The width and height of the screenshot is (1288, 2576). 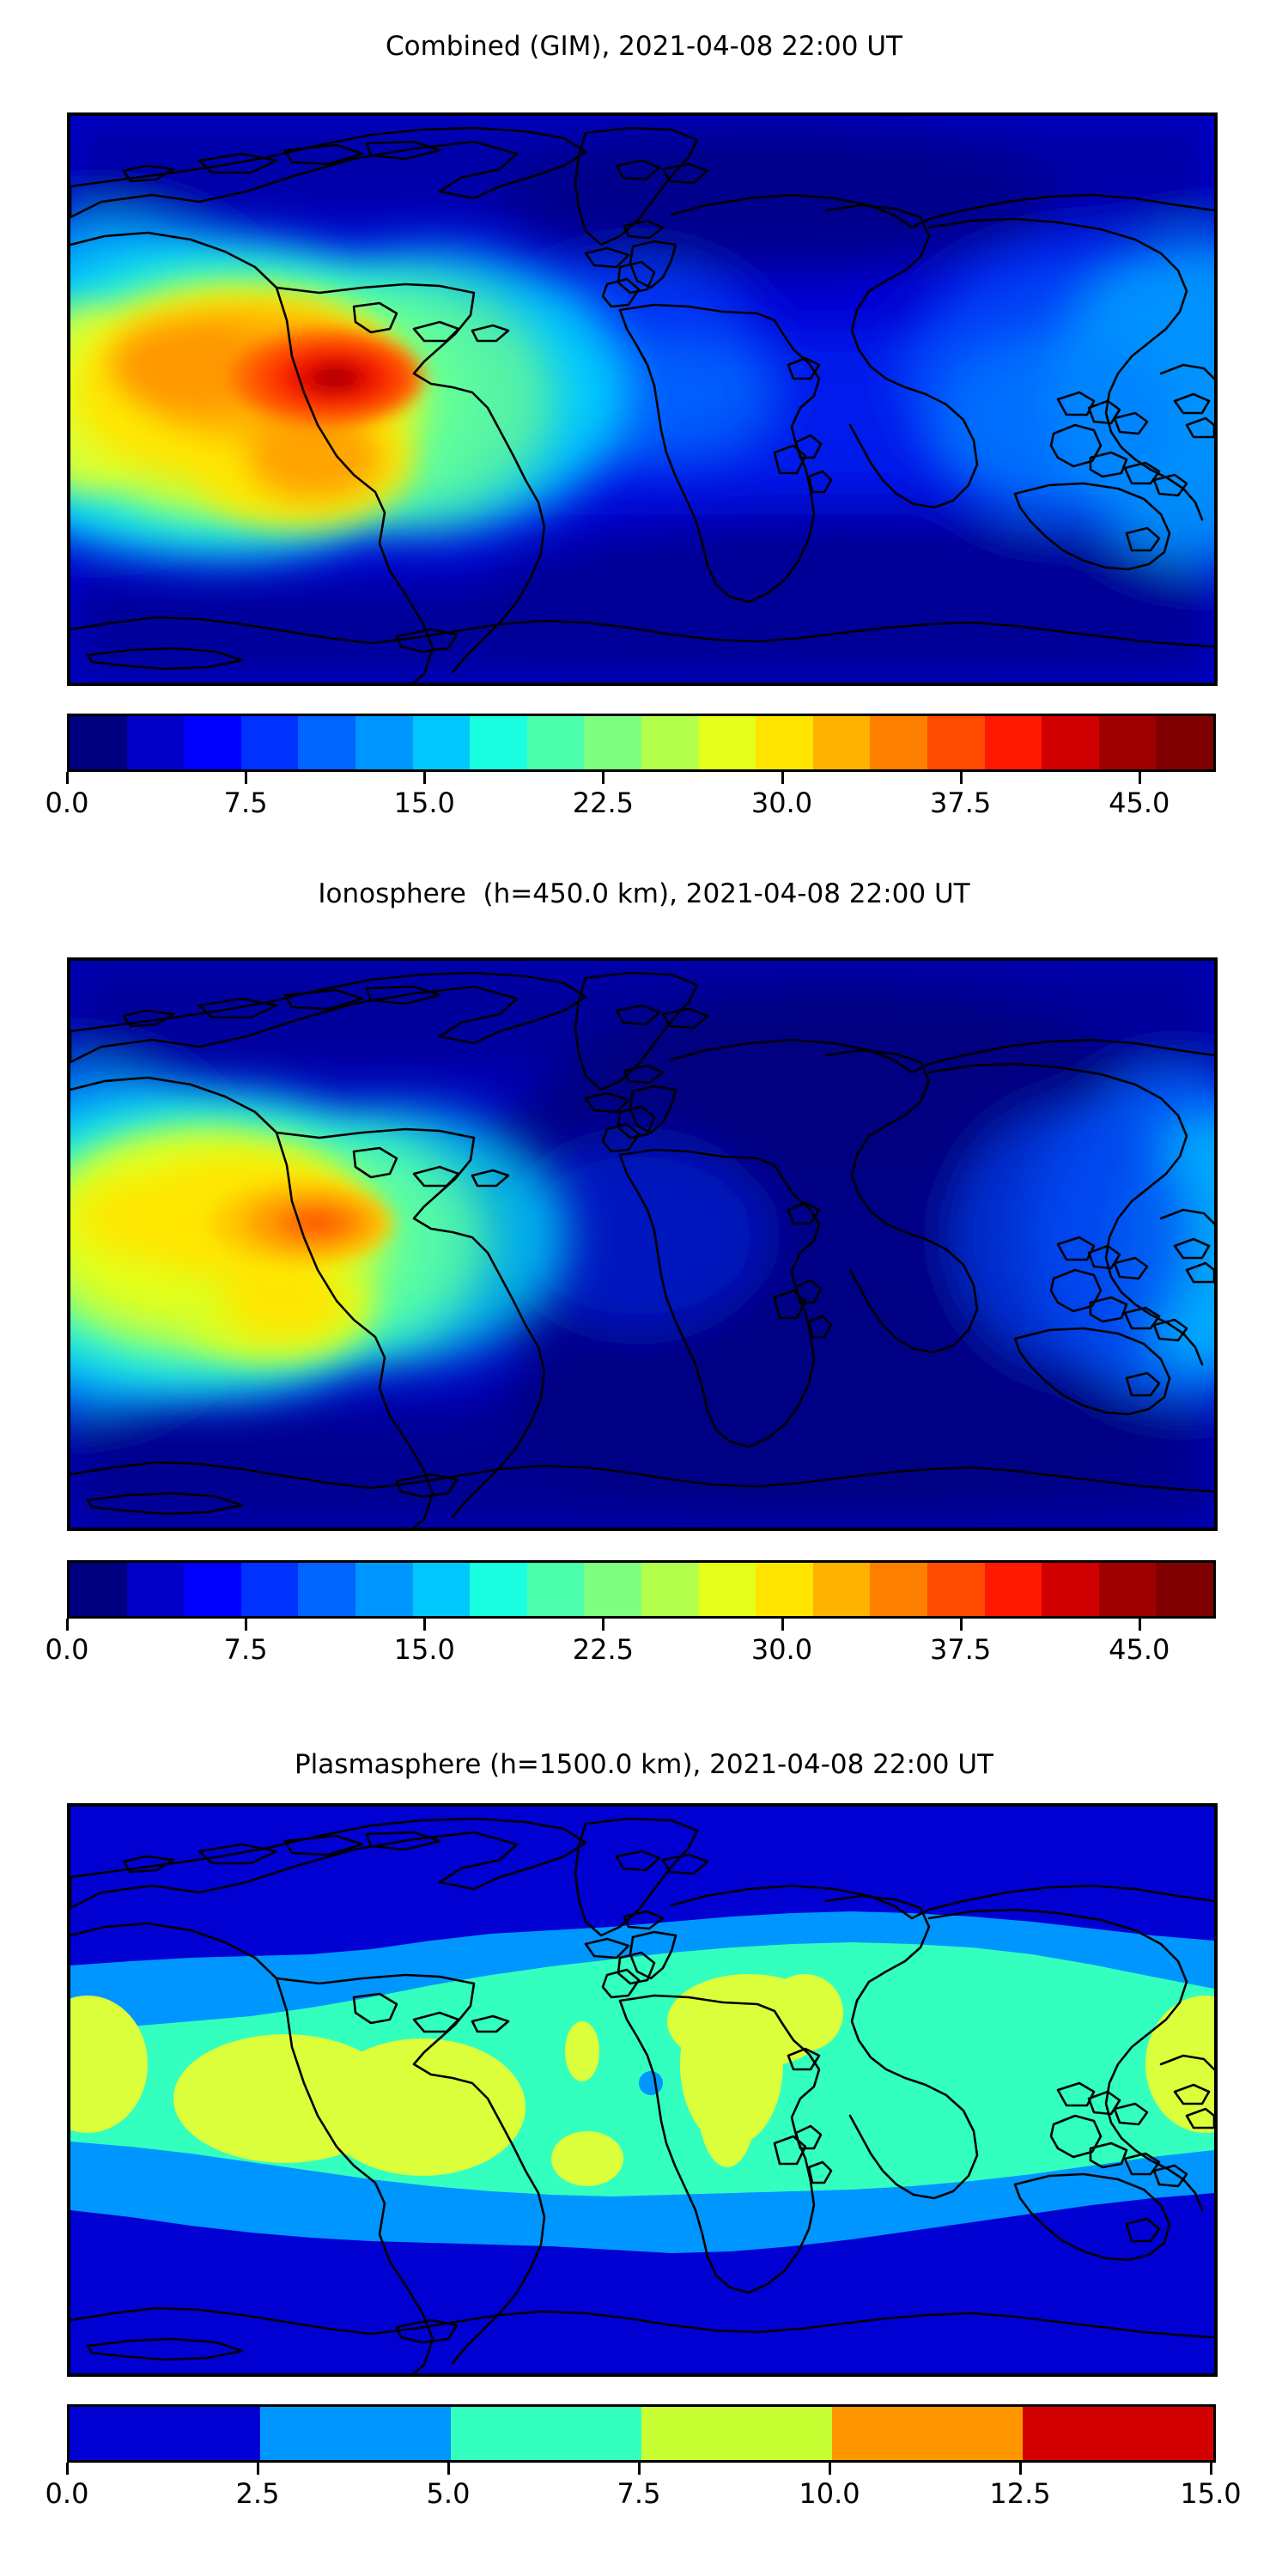 I want to click on colorbar-ticks-ionosphere, so click(x=638, y=1625).